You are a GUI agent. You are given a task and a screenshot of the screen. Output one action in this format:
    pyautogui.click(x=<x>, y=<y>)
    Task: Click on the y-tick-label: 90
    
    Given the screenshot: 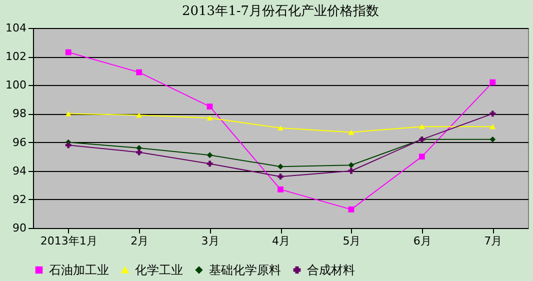 What is the action you would take?
    pyautogui.click(x=19, y=228)
    